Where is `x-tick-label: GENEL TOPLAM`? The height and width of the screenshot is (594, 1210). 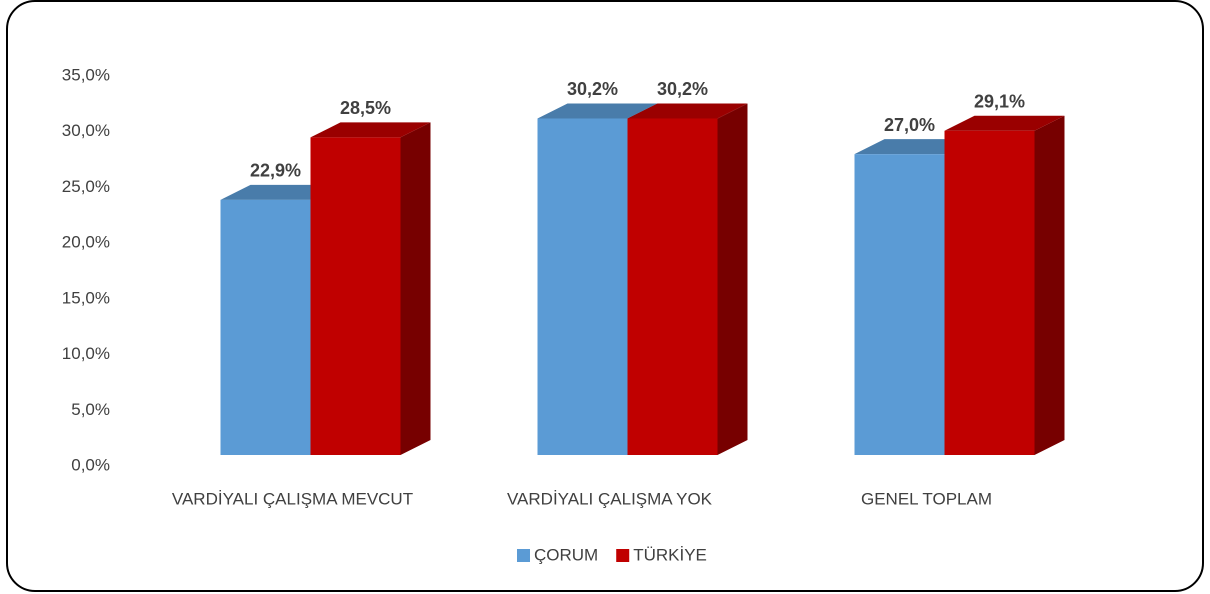 x-tick-label: GENEL TOPLAM is located at coordinates (926, 498).